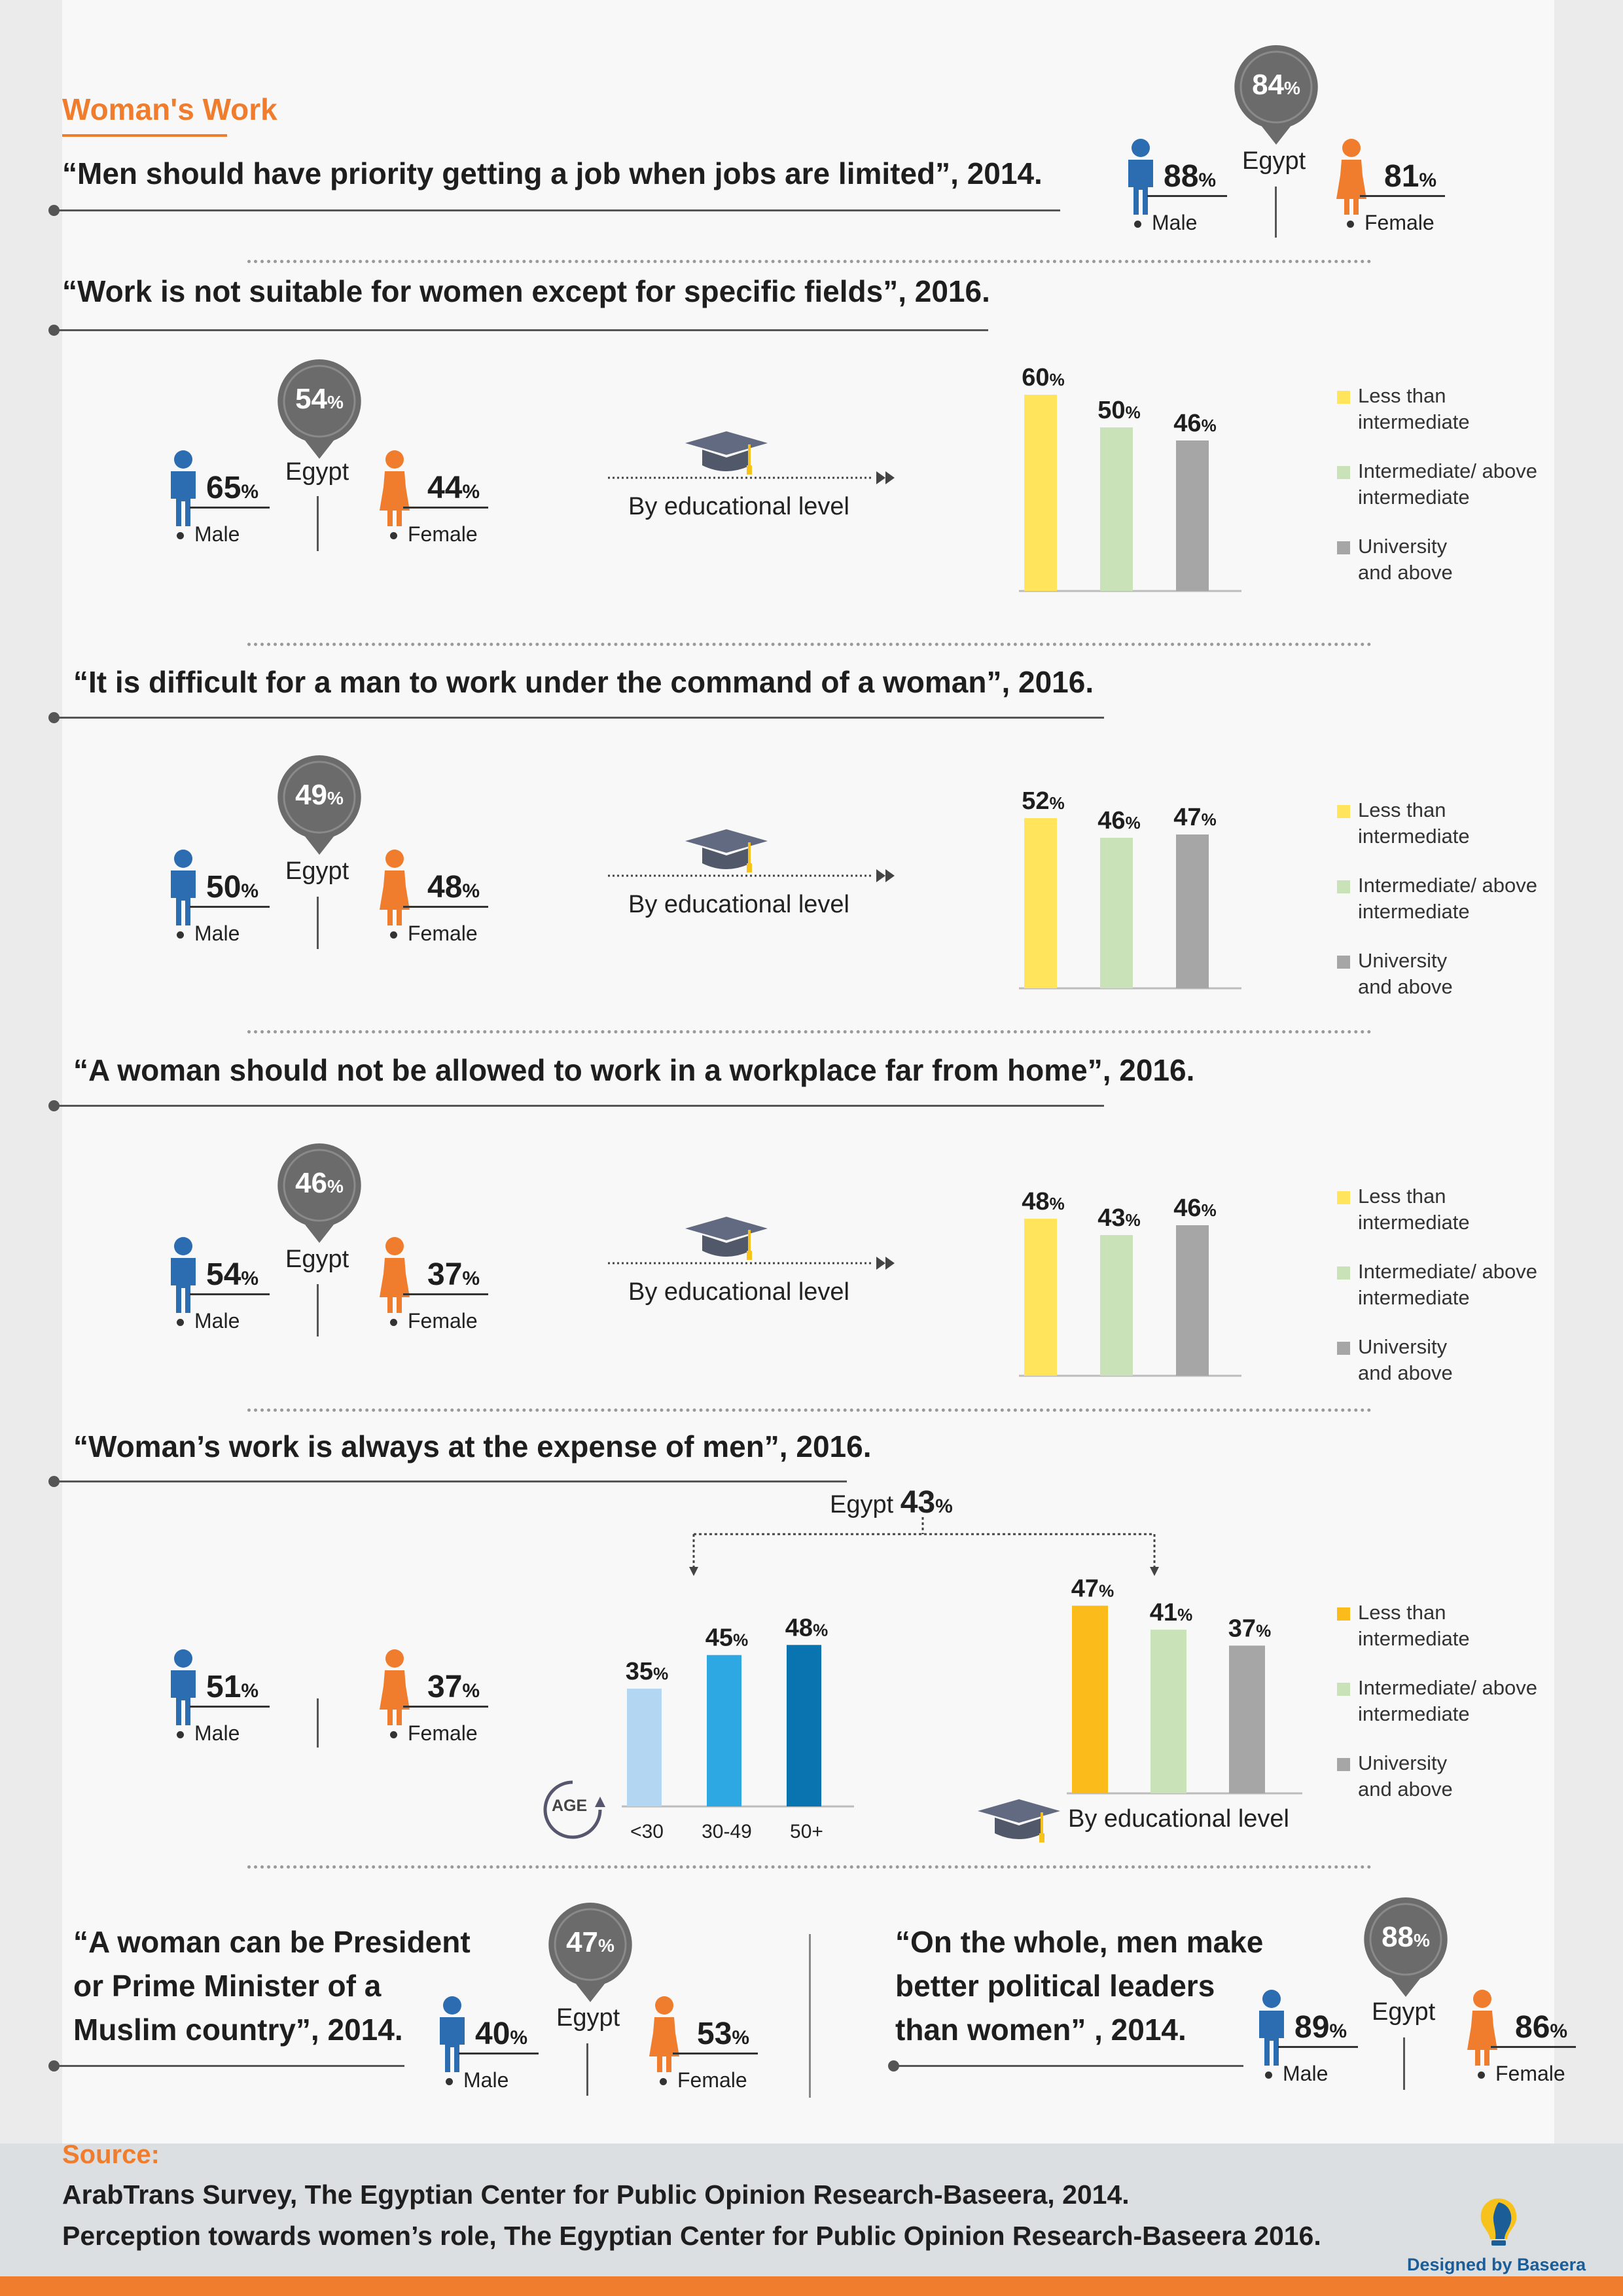 This screenshot has height=2296, width=1623. I want to click on quote-6-line1: “A woman can be President, so click(272, 1942).